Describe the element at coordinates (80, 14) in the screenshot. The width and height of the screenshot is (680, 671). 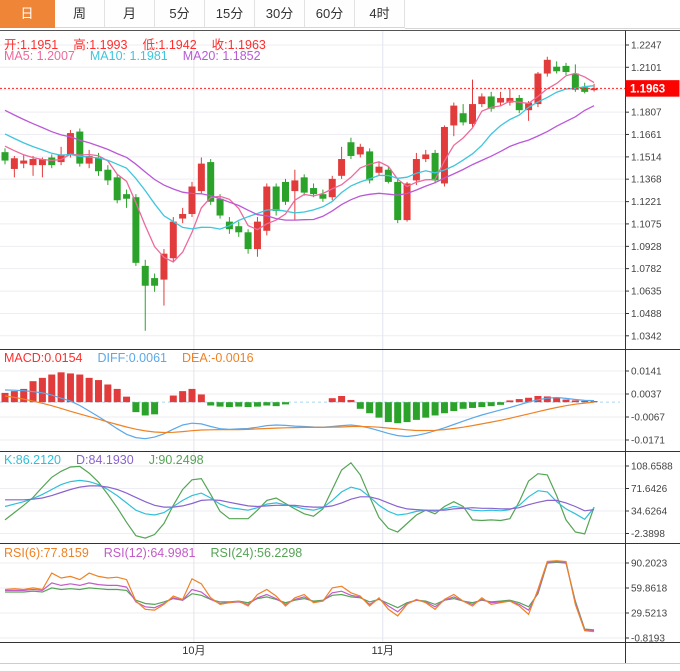
I see `tab-week: 周` at that location.